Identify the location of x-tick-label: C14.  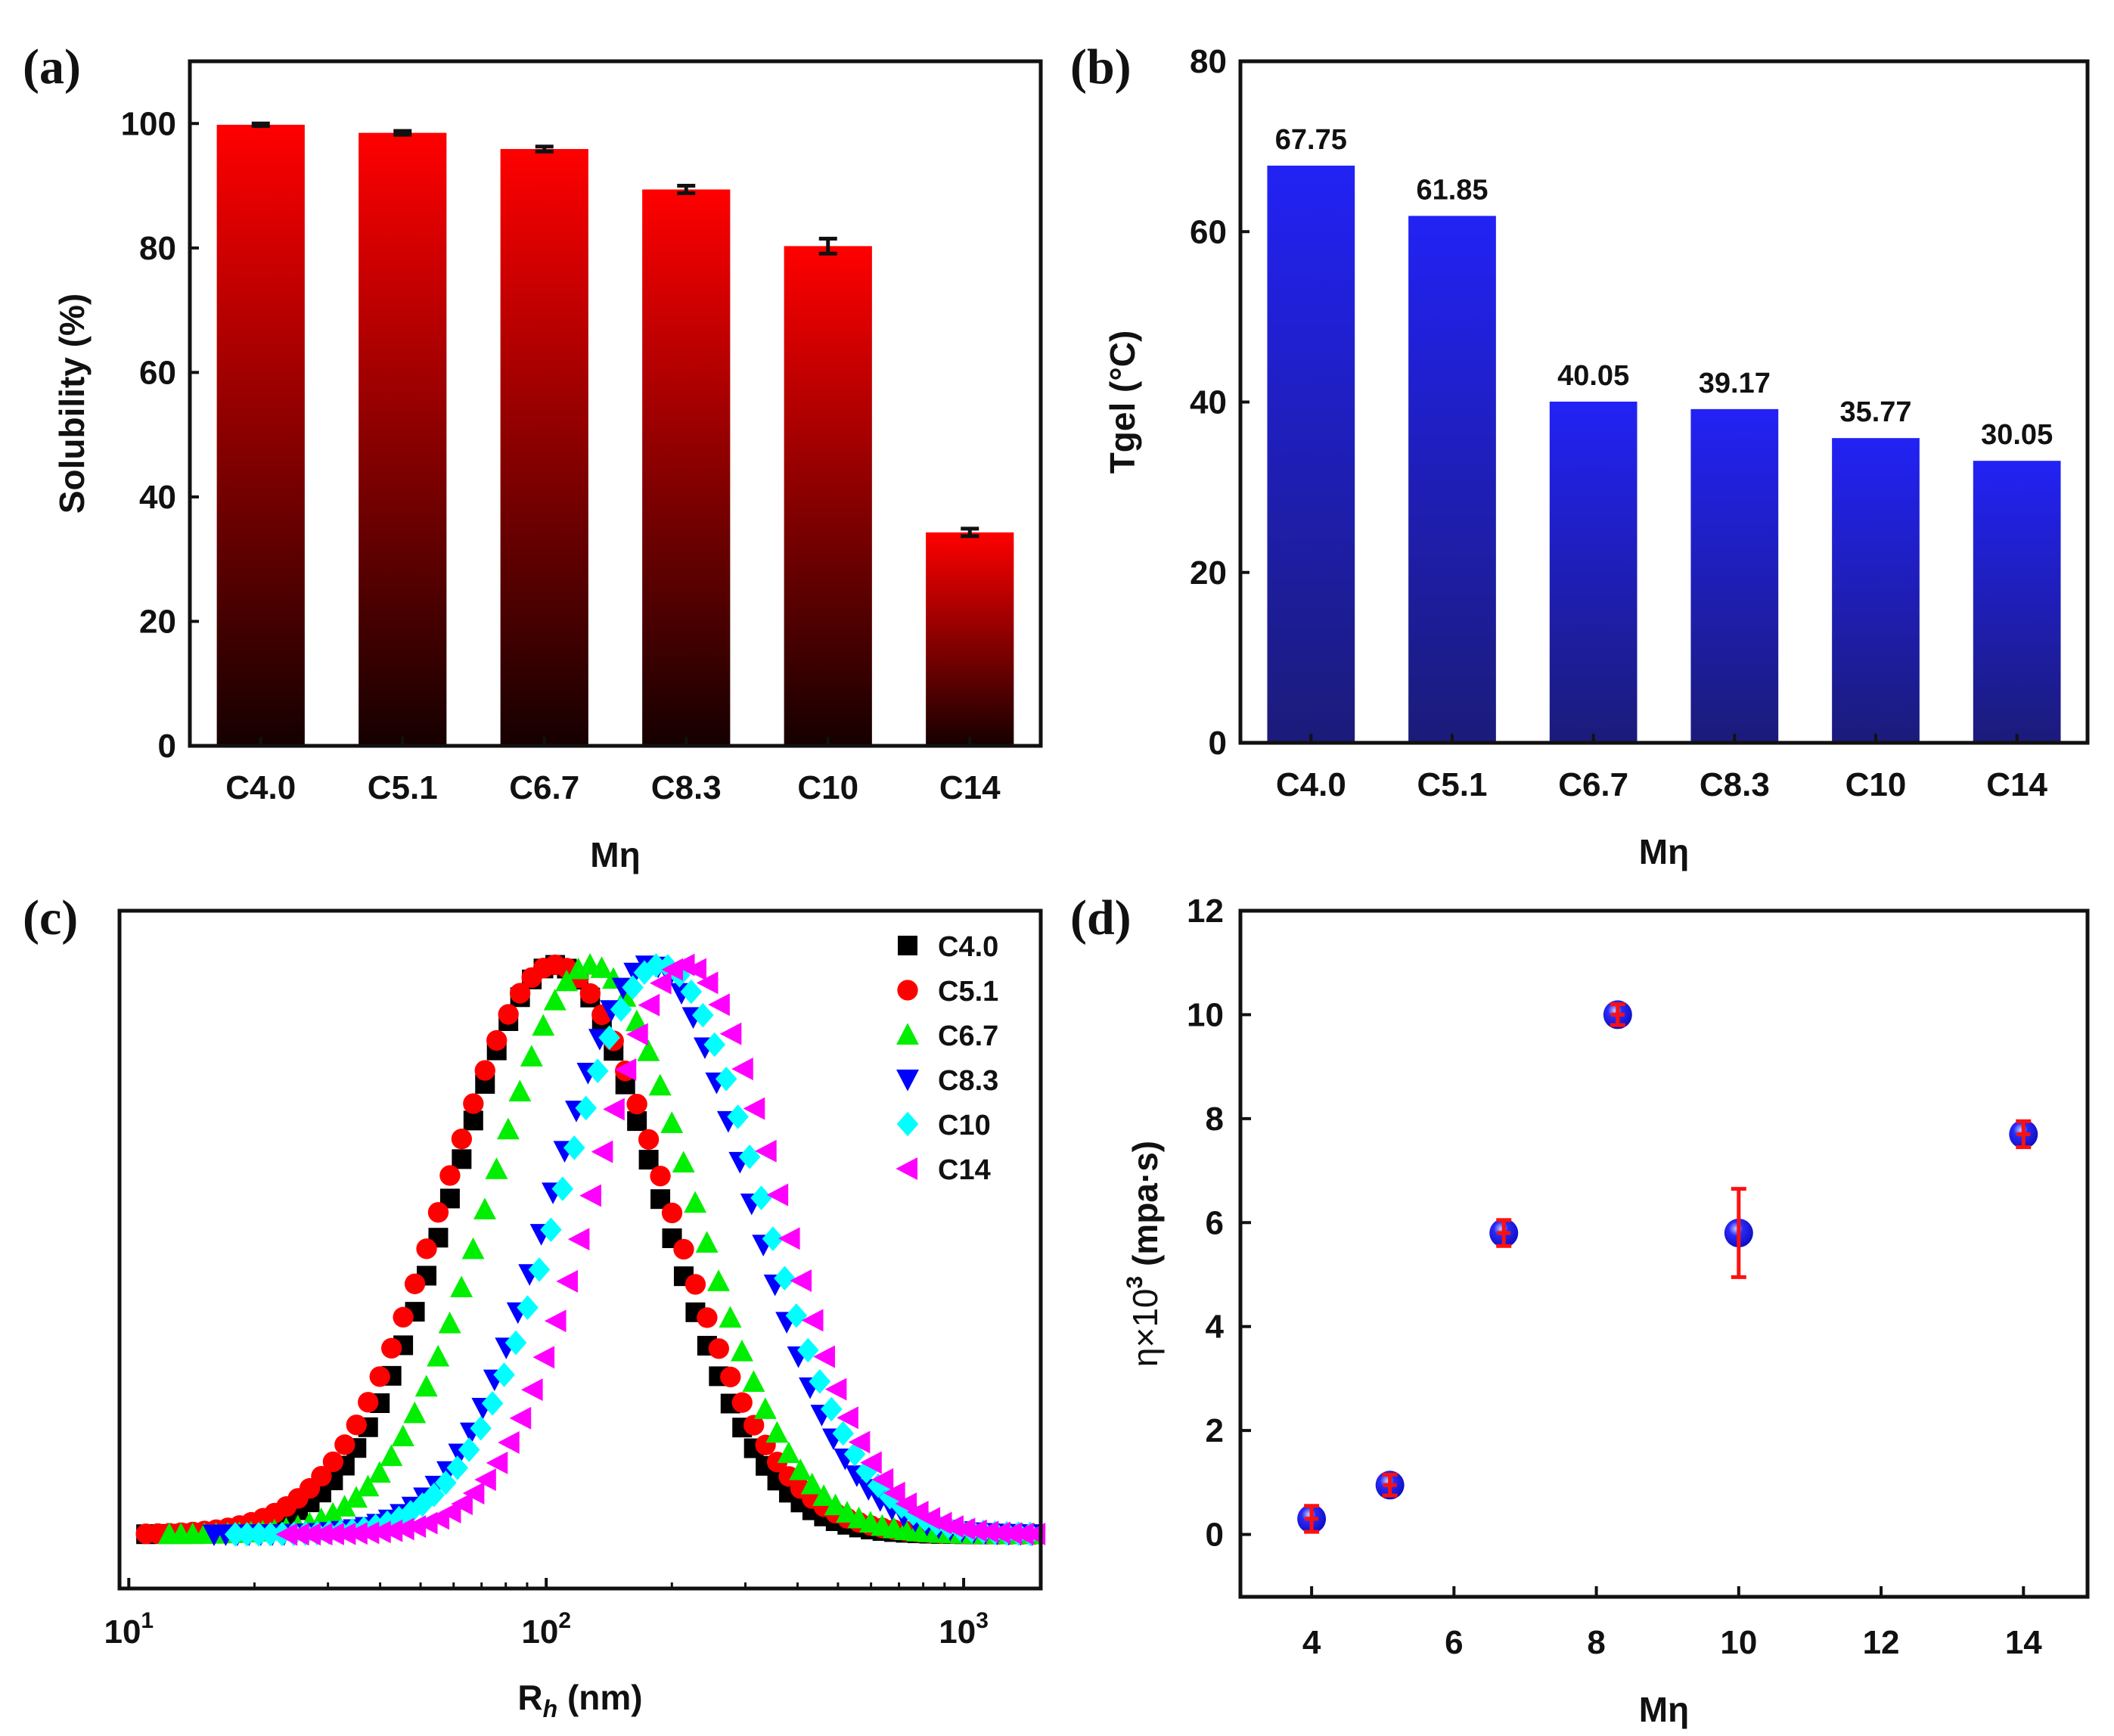
(970, 787).